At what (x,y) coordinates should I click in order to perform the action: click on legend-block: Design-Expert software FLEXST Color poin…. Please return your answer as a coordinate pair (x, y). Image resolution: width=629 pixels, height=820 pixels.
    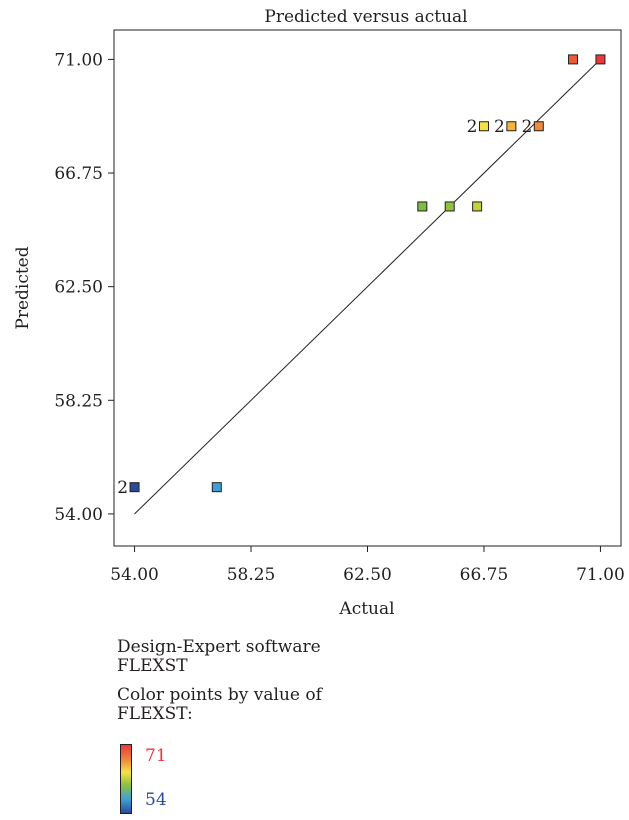
    Looking at the image, I should click on (267, 681).